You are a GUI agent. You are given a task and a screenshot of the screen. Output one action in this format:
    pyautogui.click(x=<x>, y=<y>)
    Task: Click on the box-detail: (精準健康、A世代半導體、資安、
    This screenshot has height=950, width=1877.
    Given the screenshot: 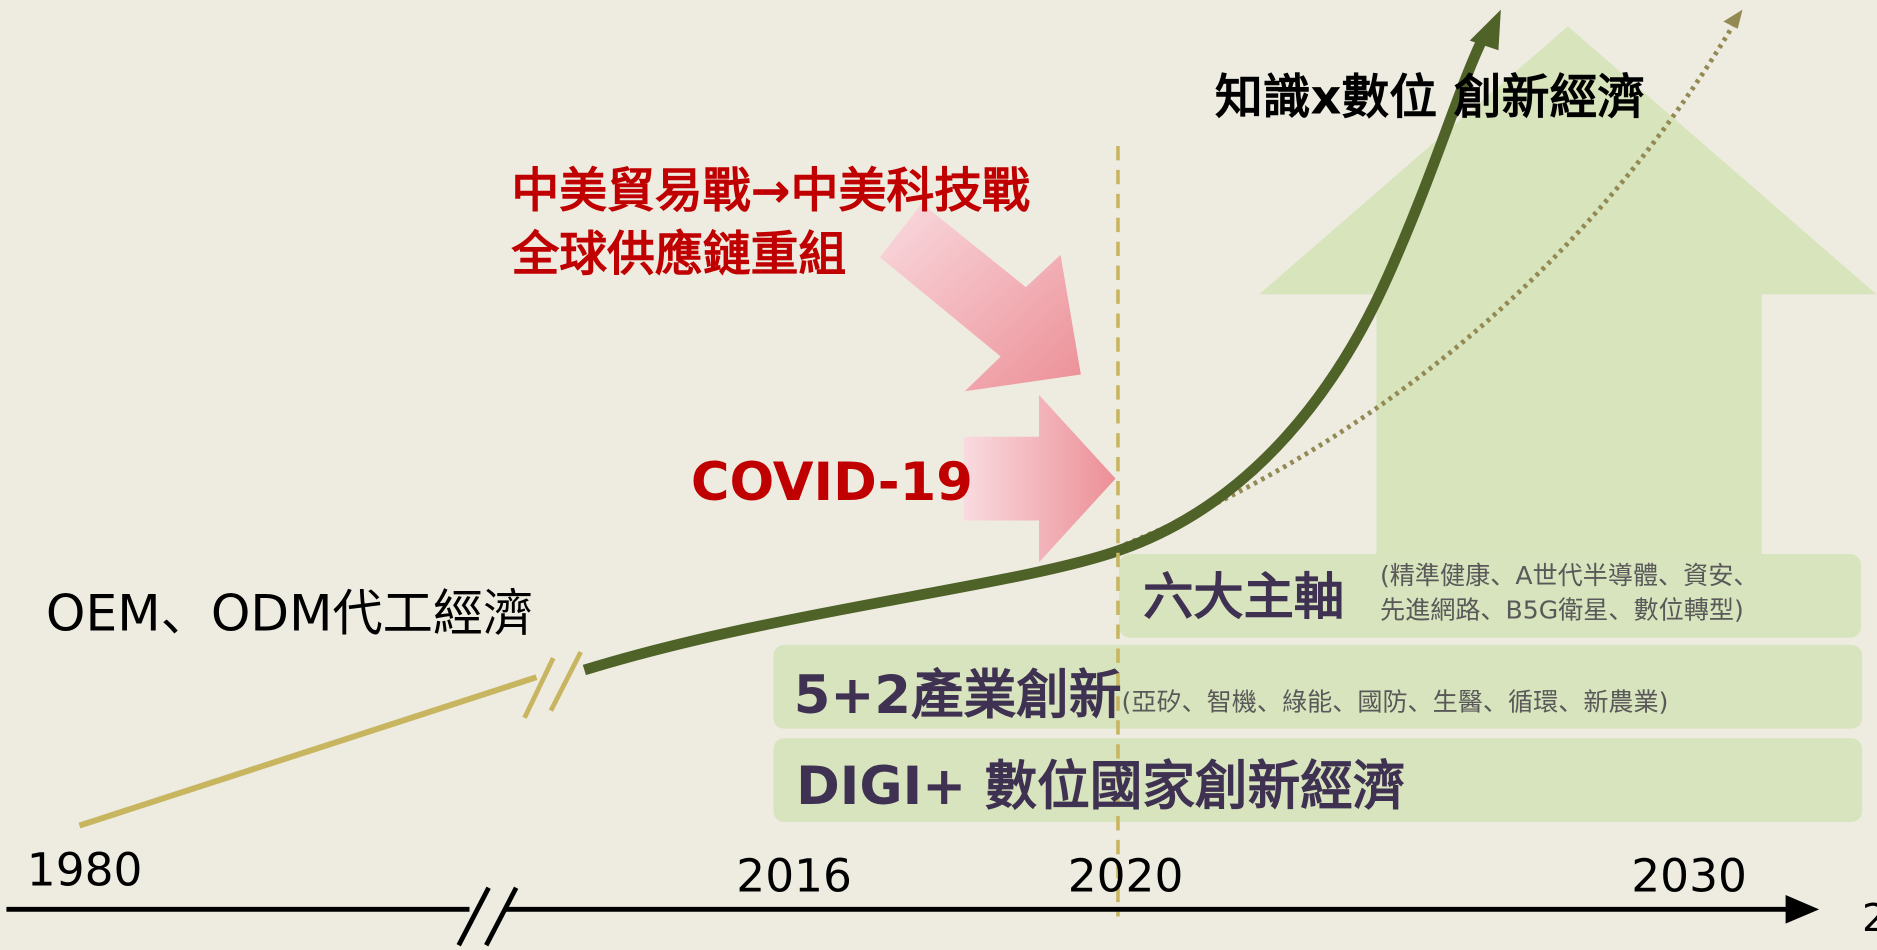 What is the action you would take?
    pyautogui.click(x=1569, y=575)
    